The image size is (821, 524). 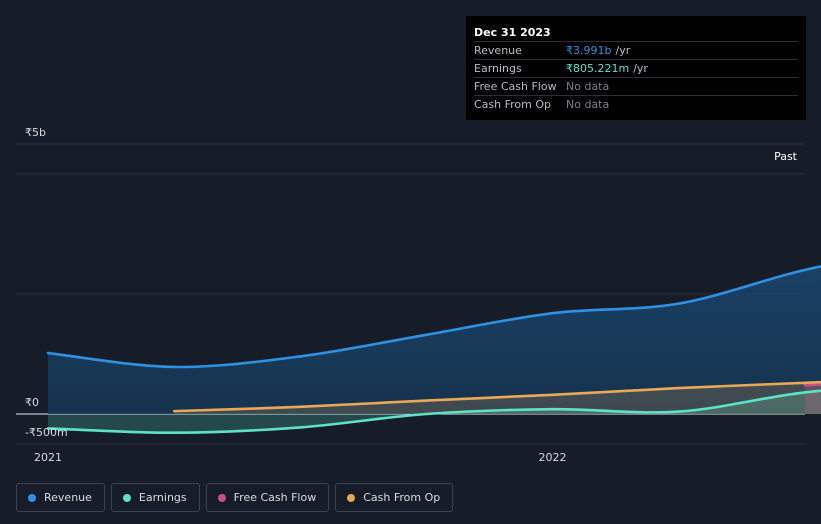 I want to click on tooltip-row-earnings: Earnings ₹805.221m /yr, so click(x=636, y=68).